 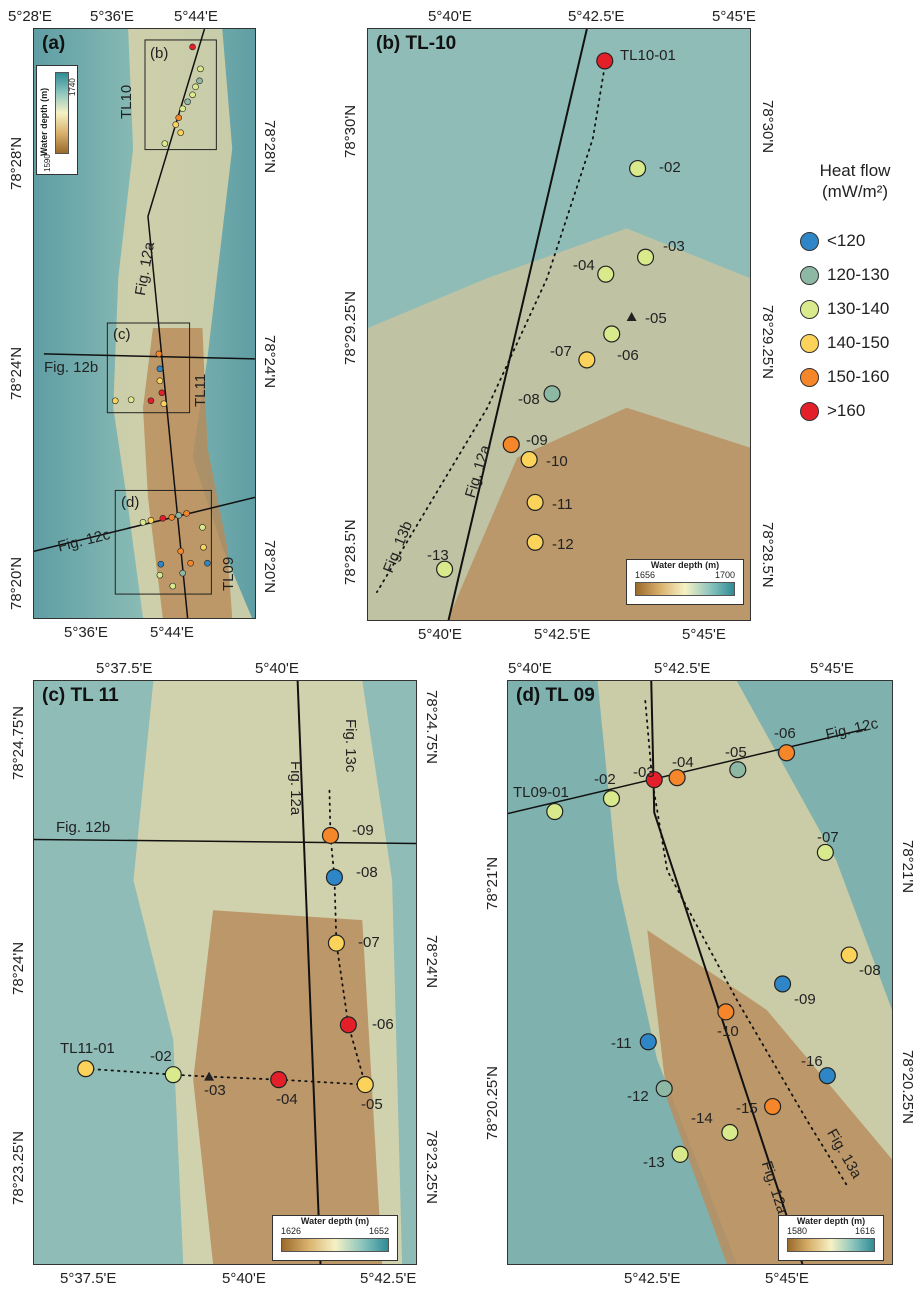 I want to click on b-bottom-tick-1: 5°40'E, so click(x=440, y=634).